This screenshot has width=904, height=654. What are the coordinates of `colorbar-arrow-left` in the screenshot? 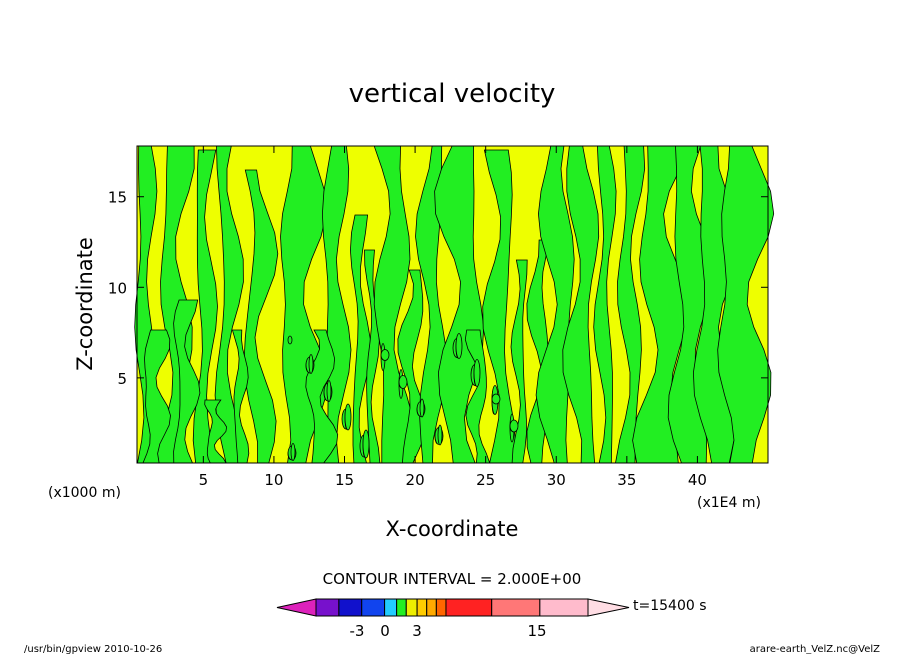 It's located at (296, 607).